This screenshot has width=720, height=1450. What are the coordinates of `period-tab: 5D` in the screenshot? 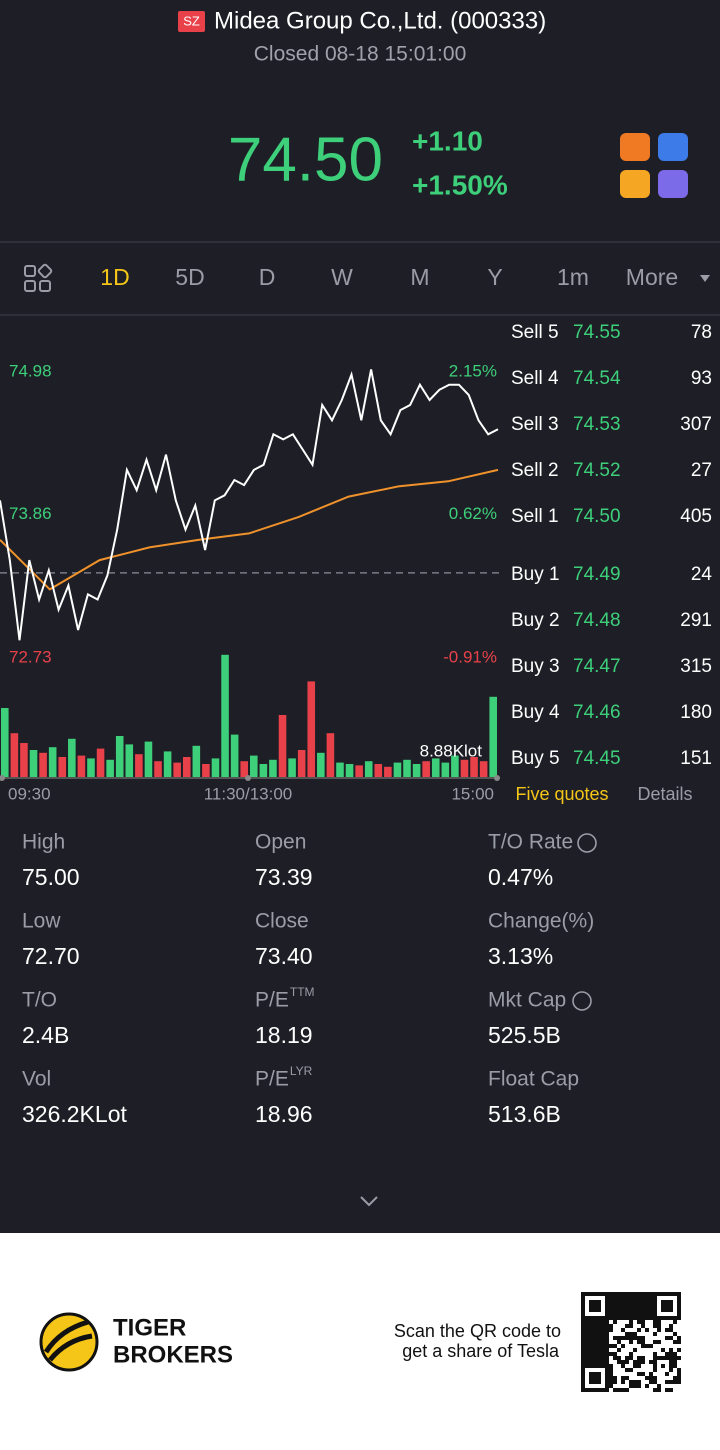 It's located at (189, 277).